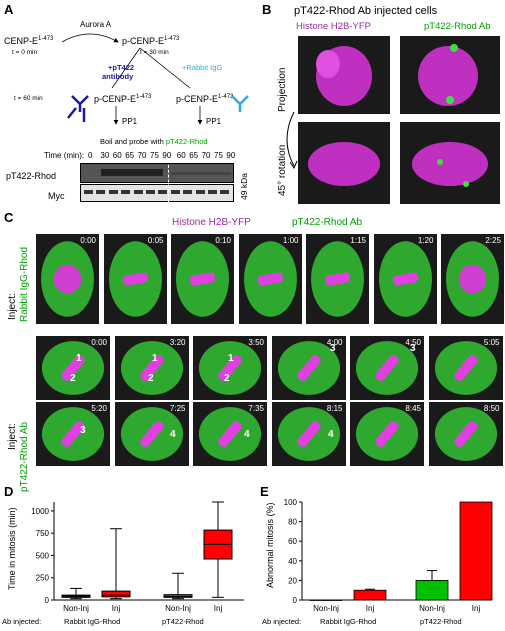  Describe the element at coordinates (168, 181) in the screenshot. I see `blot-divider` at that location.